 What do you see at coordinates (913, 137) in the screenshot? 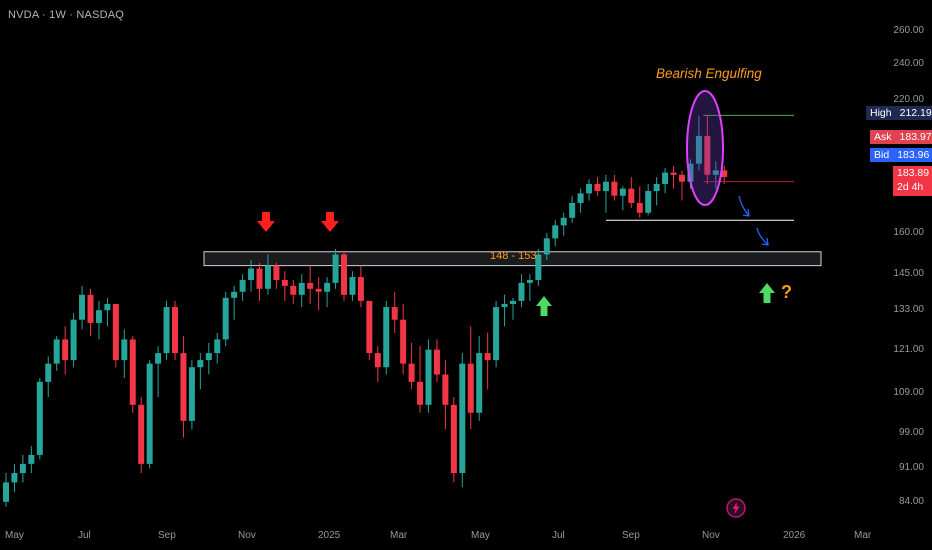
I see `ask-value: 183.97` at bounding box center [913, 137].